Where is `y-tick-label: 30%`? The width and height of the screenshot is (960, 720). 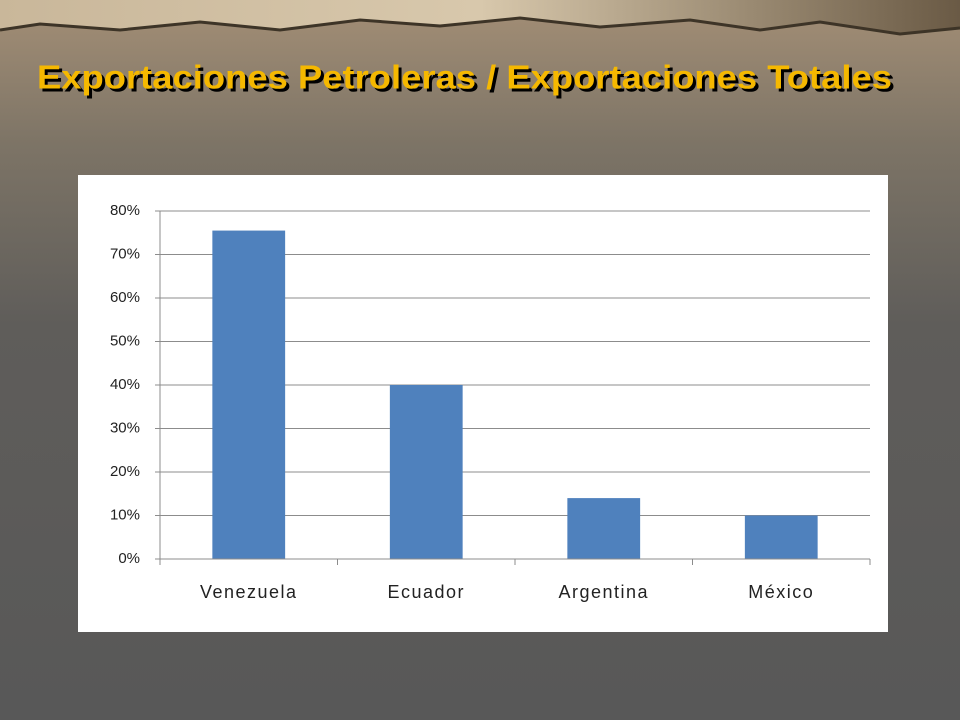 y-tick-label: 30% is located at coordinates (125, 427).